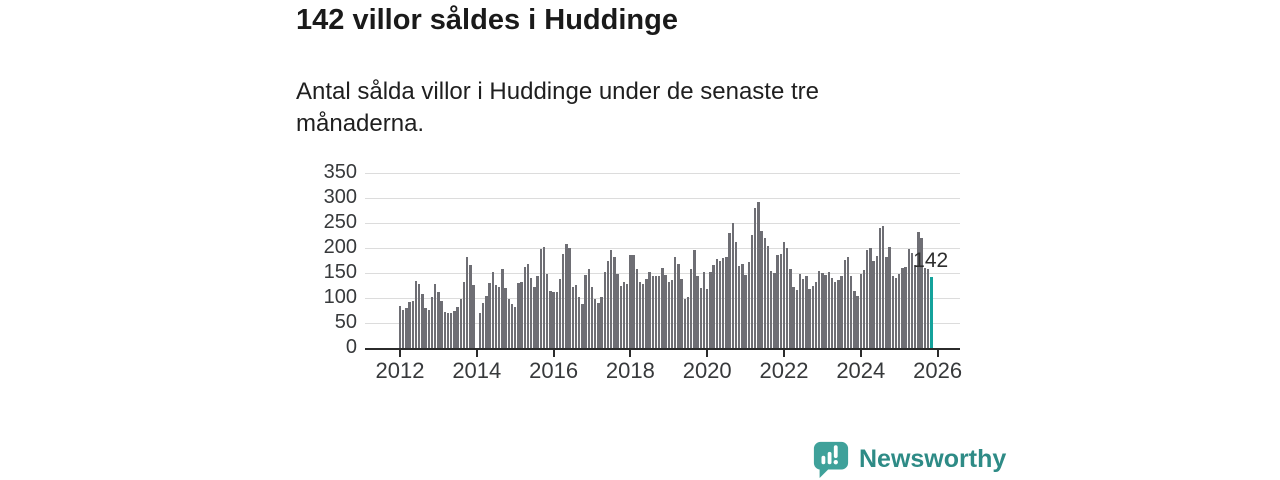  What do you see at coordinates (477, 370) in the screenshot?
I see `x-axis-tick-label: 2014` at bounding box center [477, 370].